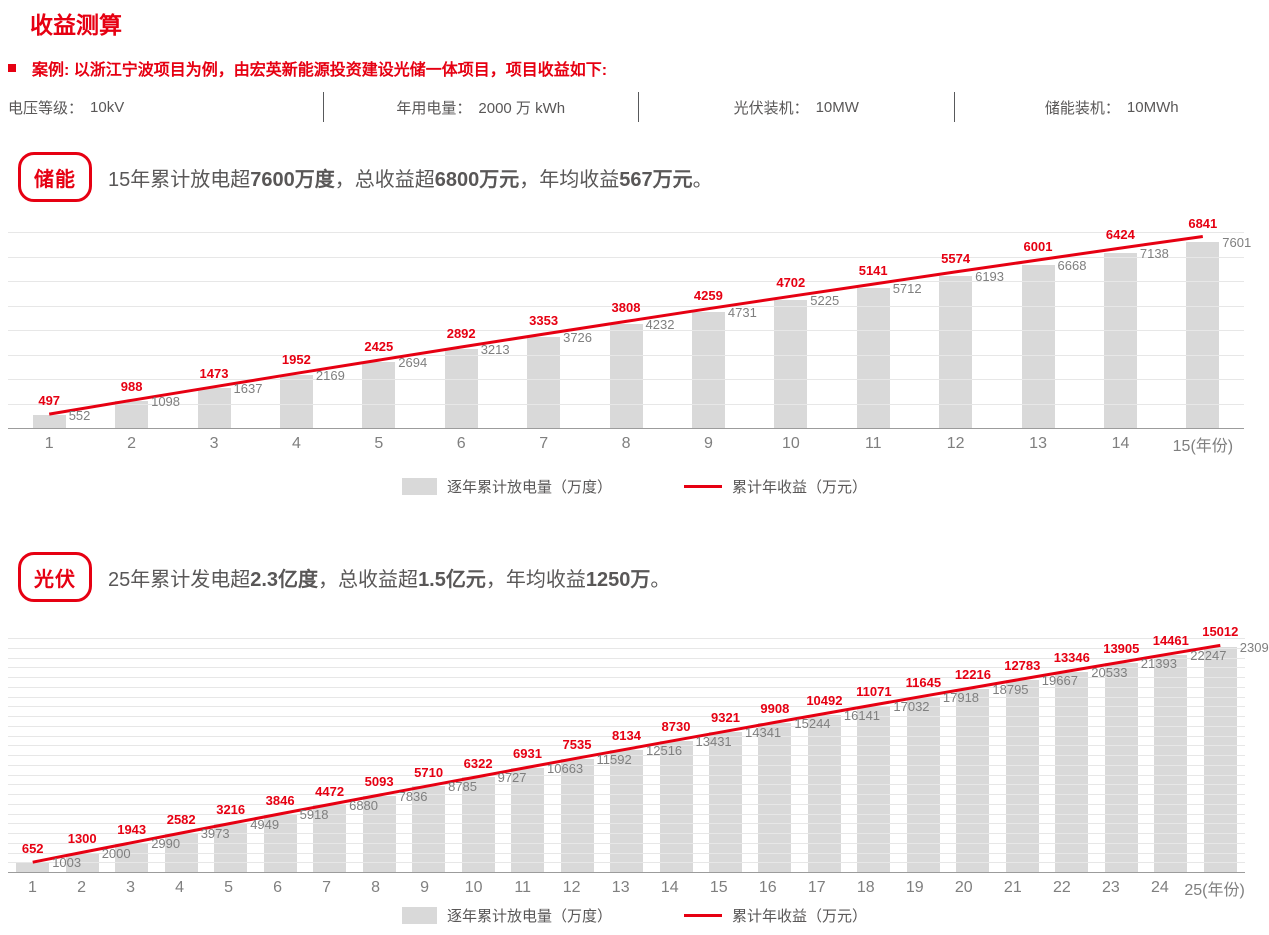  What do you see at coordinates (911, 706) in the screenshot?
I see `bar-value-label: 17032` at bounding box center [911, 706].